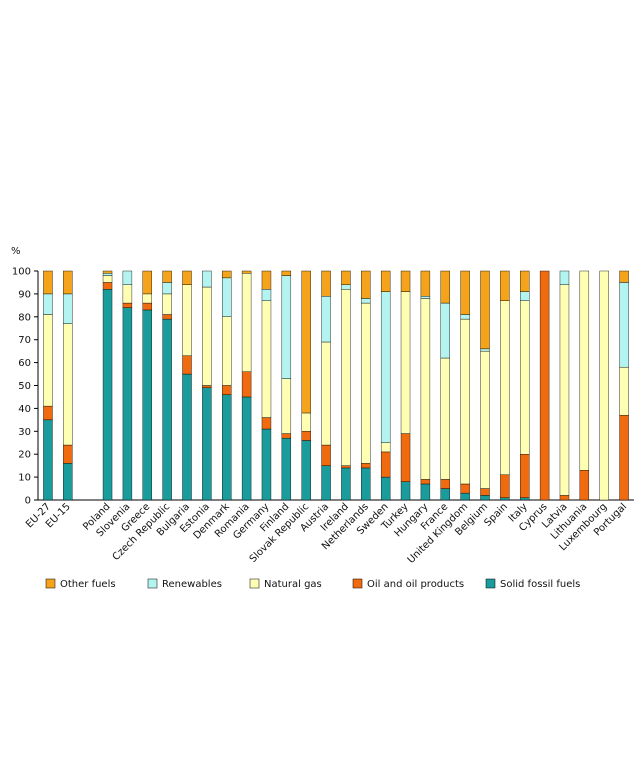  I want to click on y-tick-label: 30, so click(24, 432).